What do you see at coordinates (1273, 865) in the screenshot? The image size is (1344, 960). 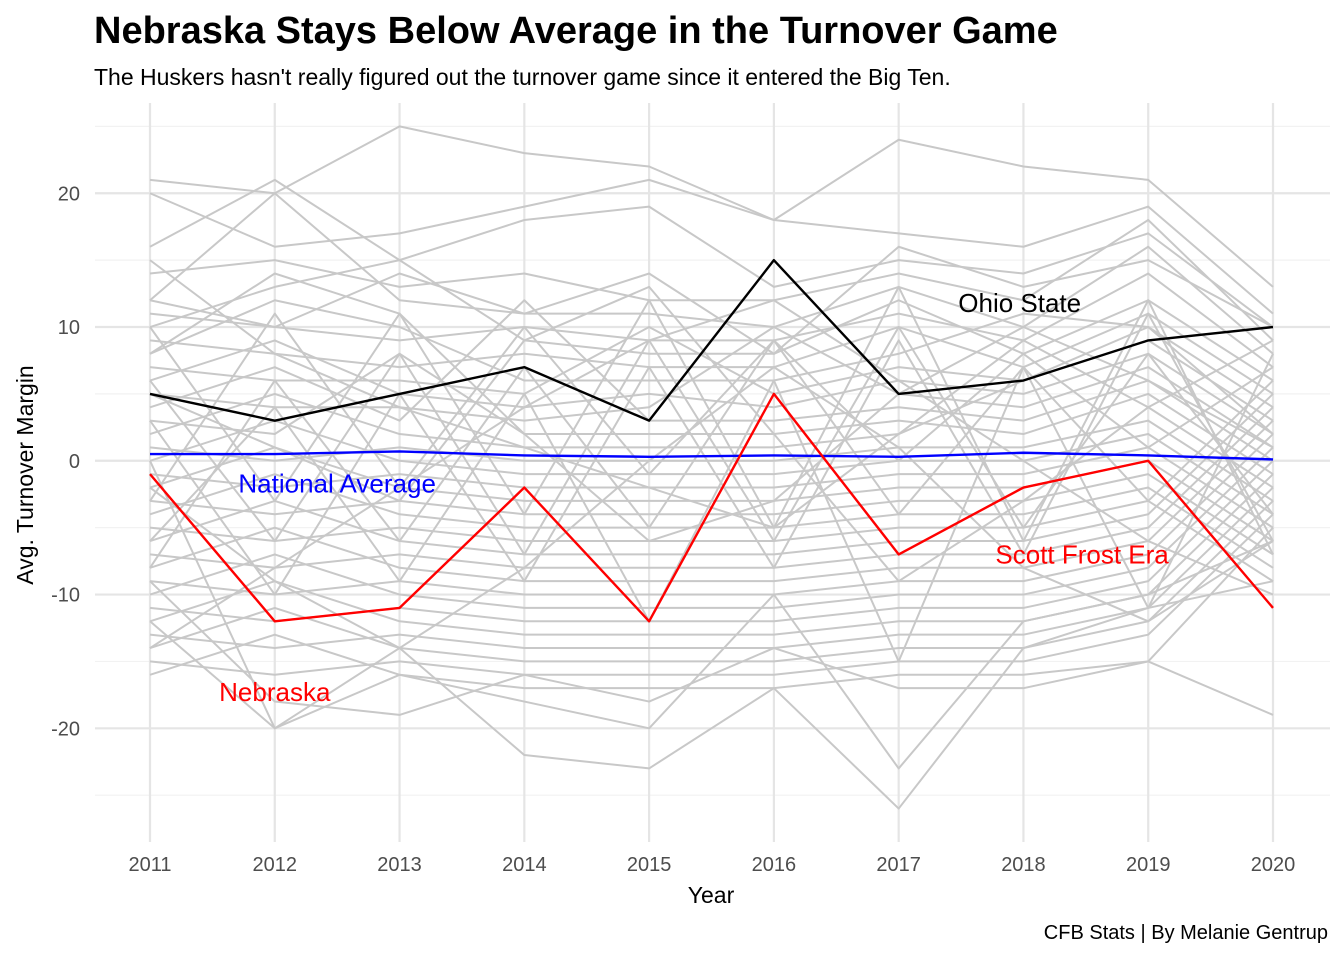 I see `x-tick-label: 2020` at bounding box center [1273, 865].